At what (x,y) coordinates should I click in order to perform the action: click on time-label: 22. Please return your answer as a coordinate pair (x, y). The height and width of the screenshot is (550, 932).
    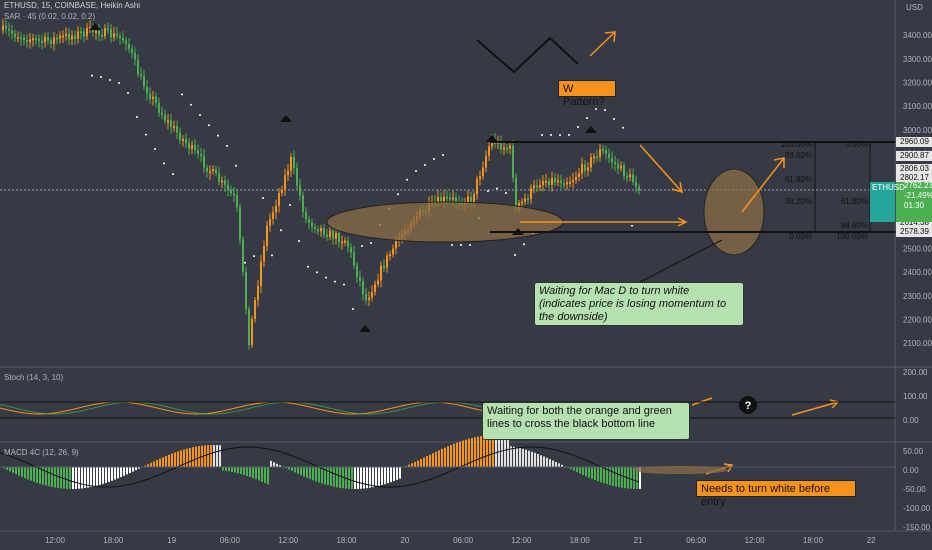
    Looking at the image, I should click on (871, 540).